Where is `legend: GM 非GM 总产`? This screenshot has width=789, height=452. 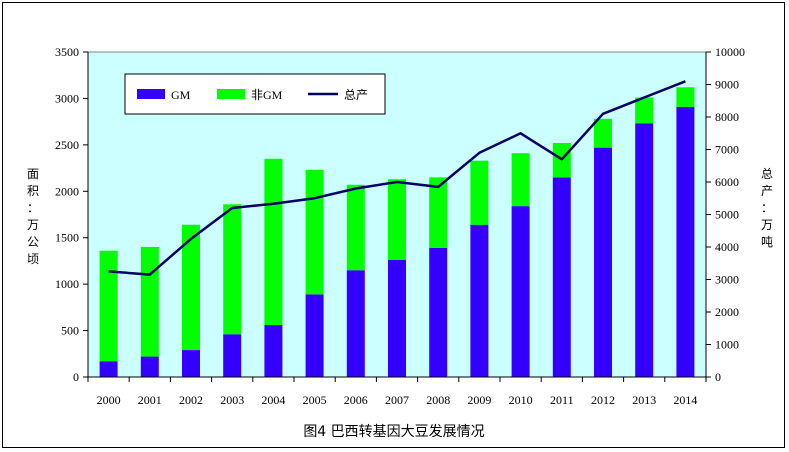 legend: GM 非GM 总产 is located at coordinates (255, 94).